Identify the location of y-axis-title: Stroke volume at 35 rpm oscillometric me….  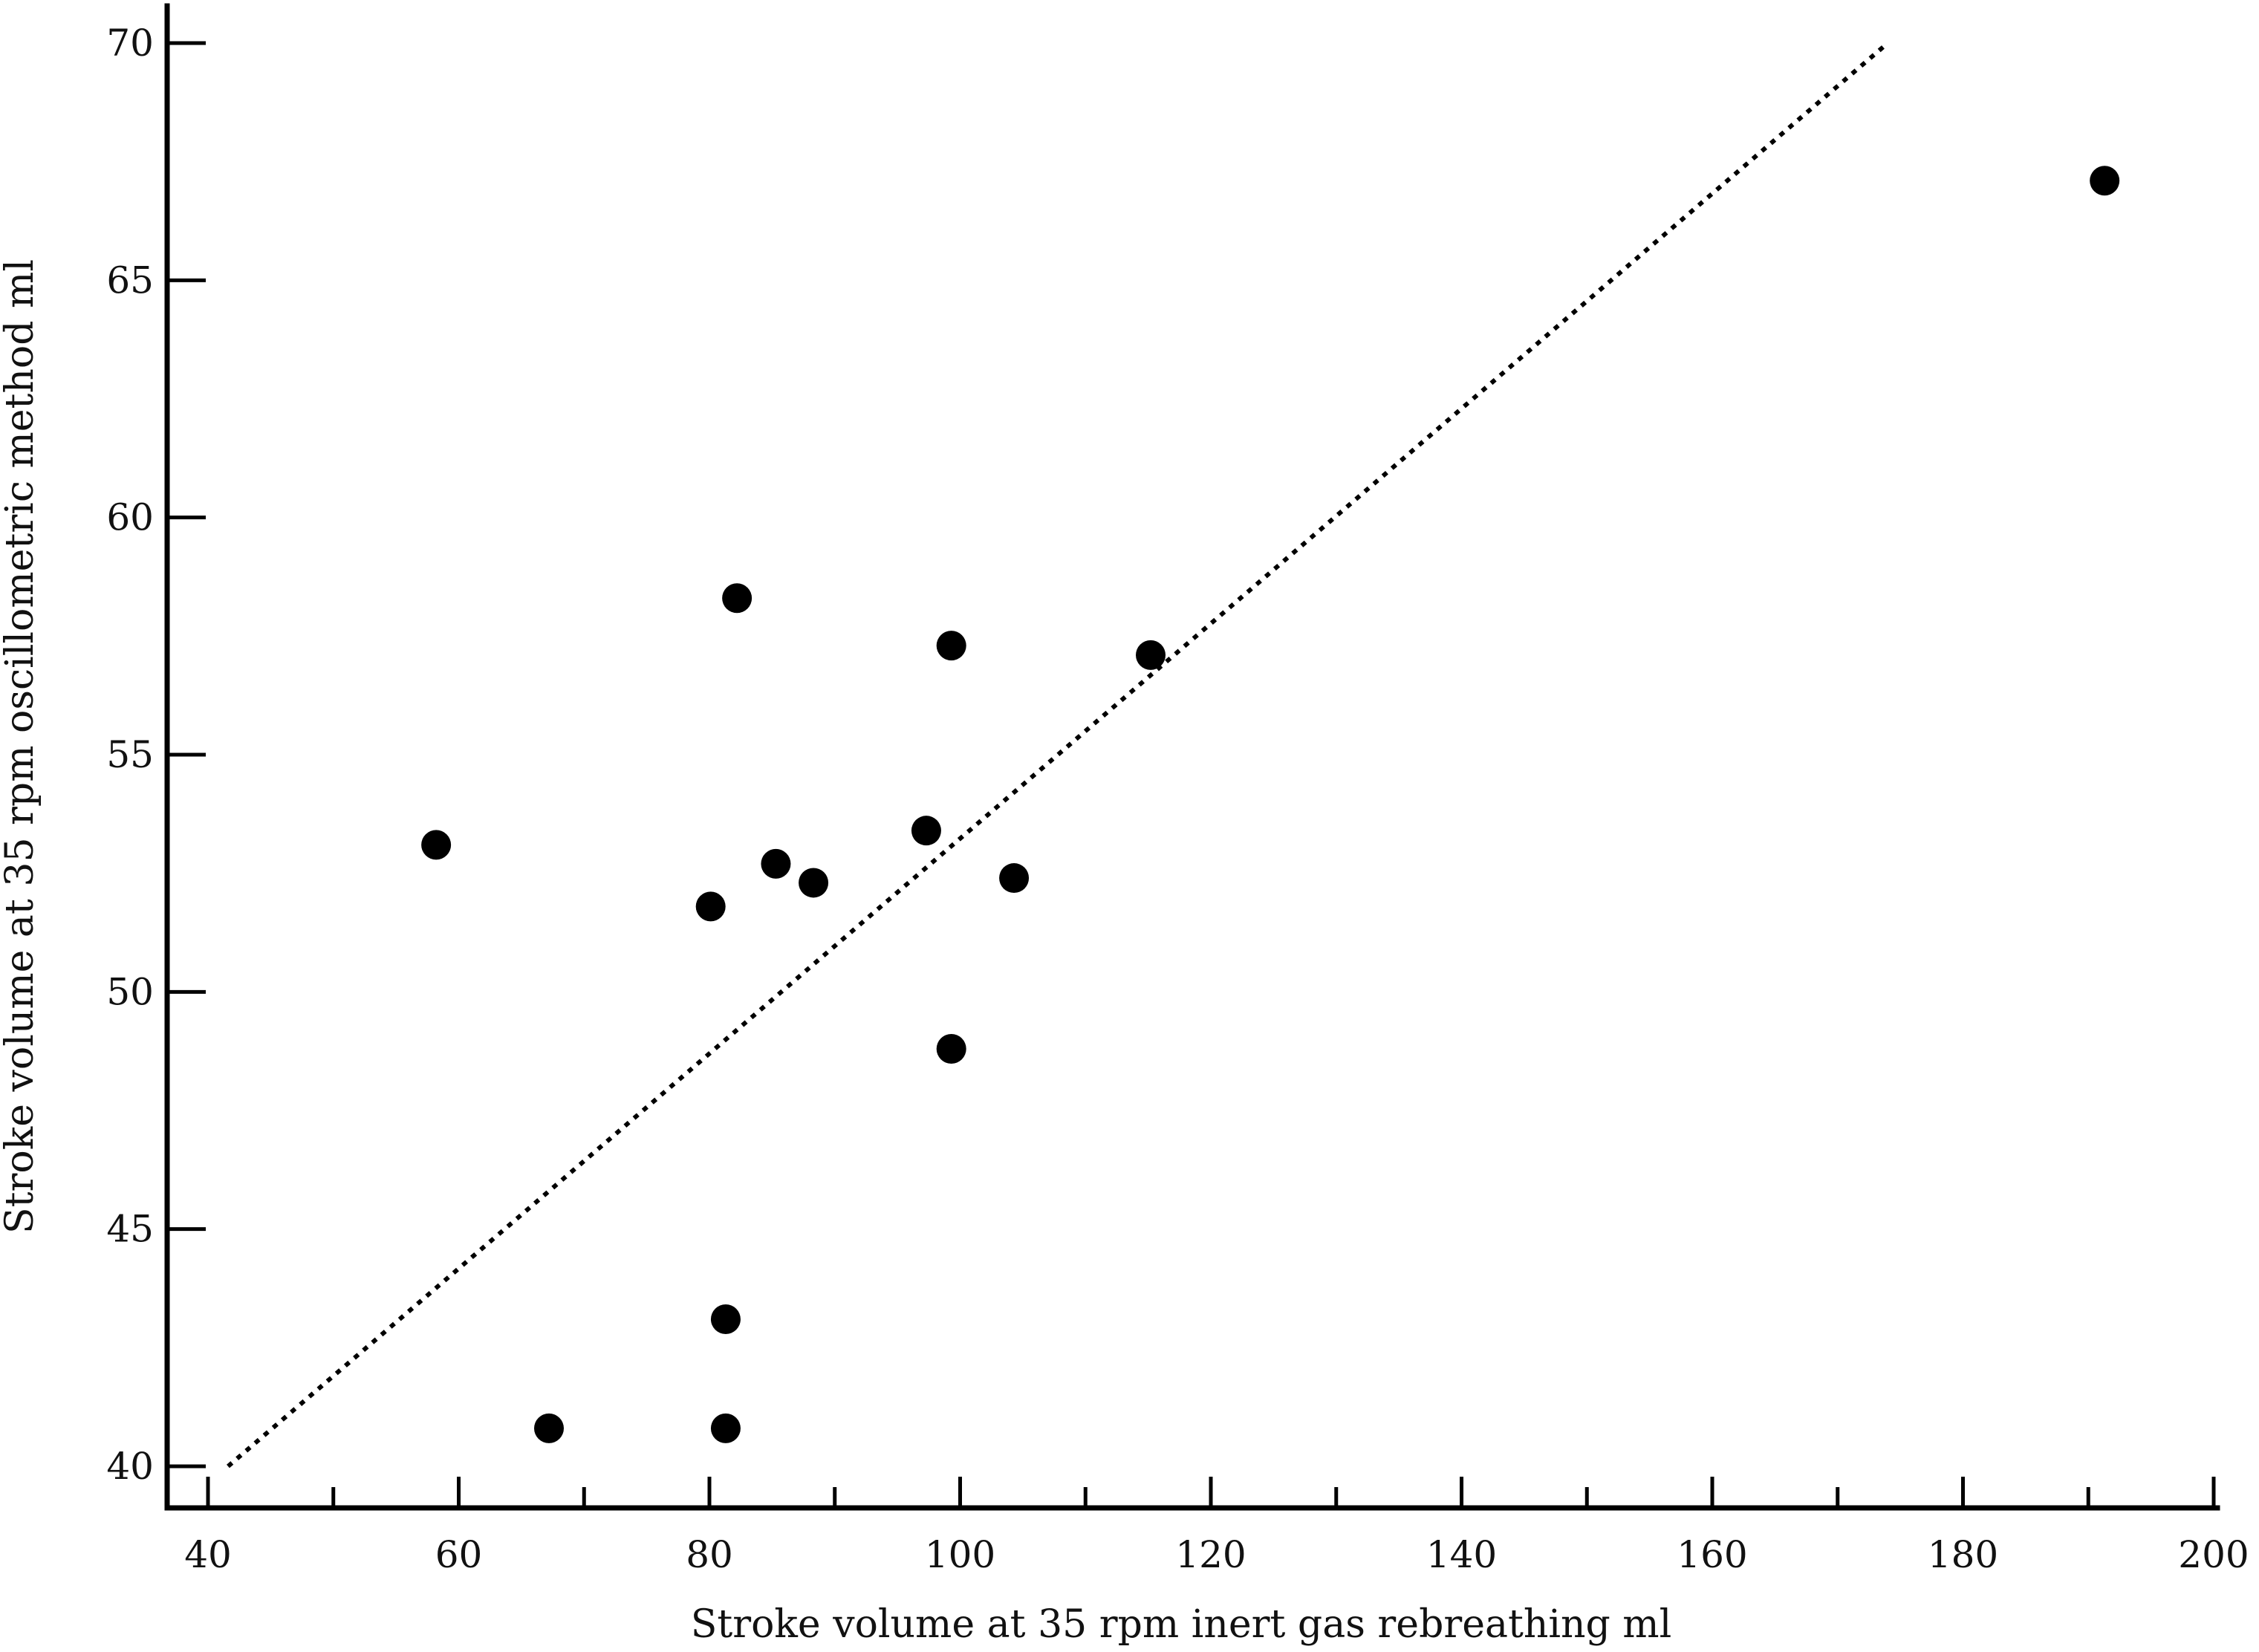
(21, 747).